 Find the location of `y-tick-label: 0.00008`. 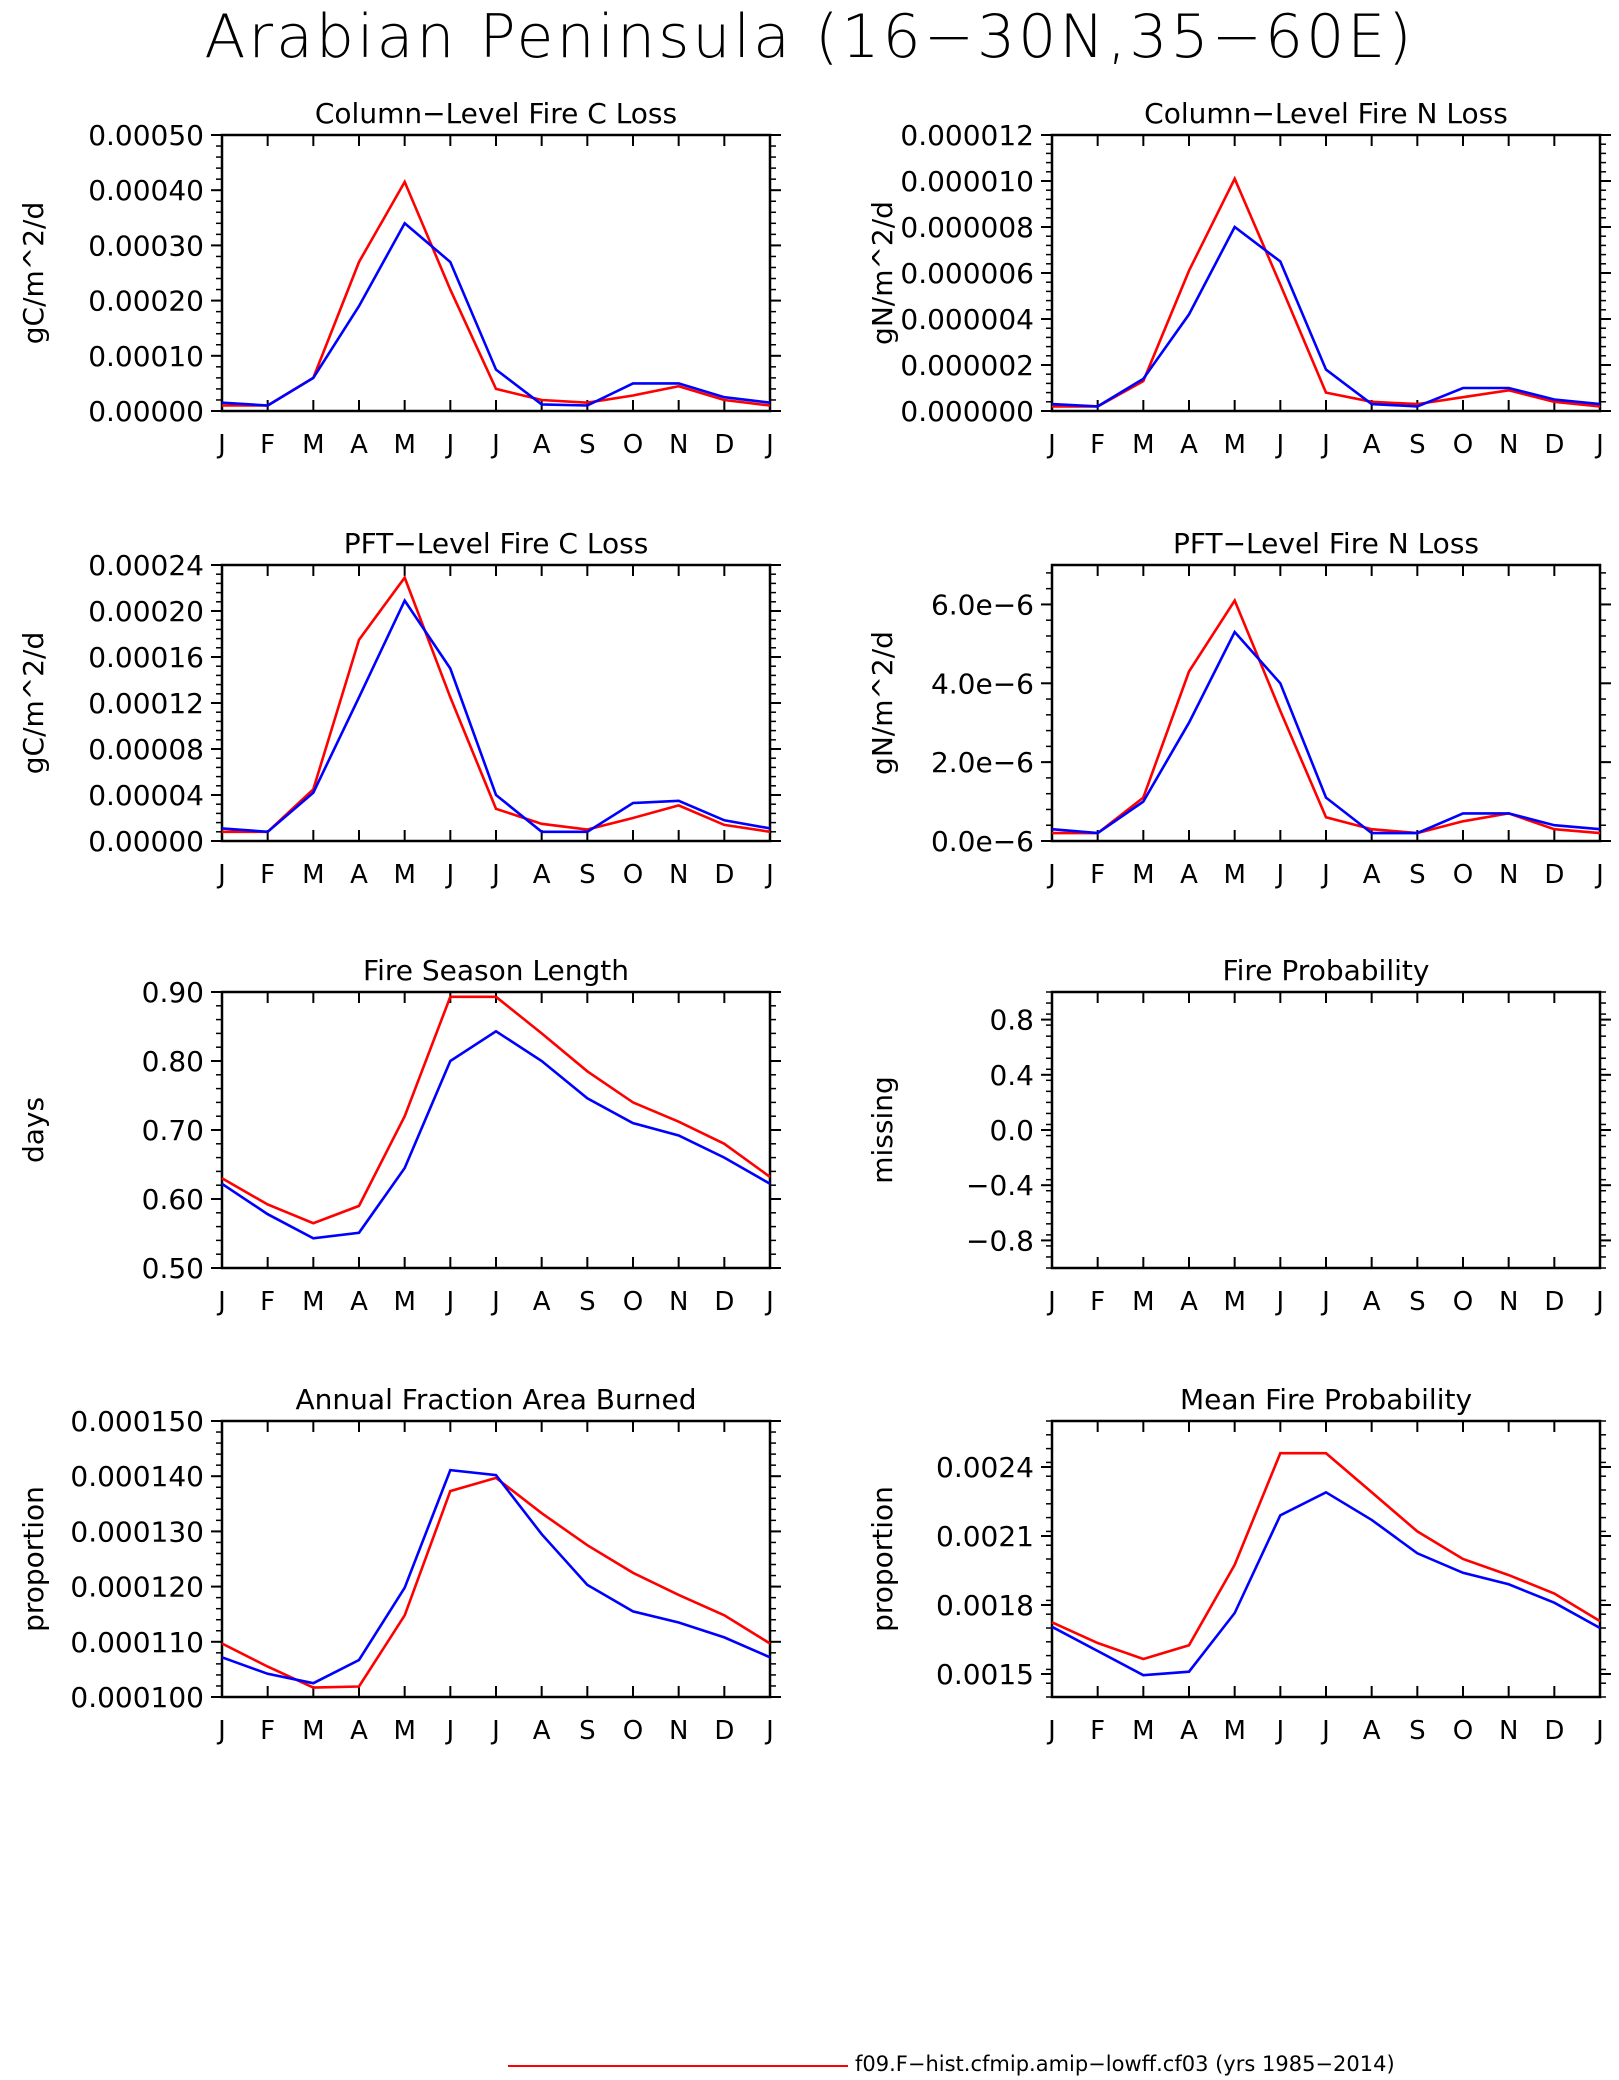

y-tick-label: 0.00008 is located at coordinates (146, 749).